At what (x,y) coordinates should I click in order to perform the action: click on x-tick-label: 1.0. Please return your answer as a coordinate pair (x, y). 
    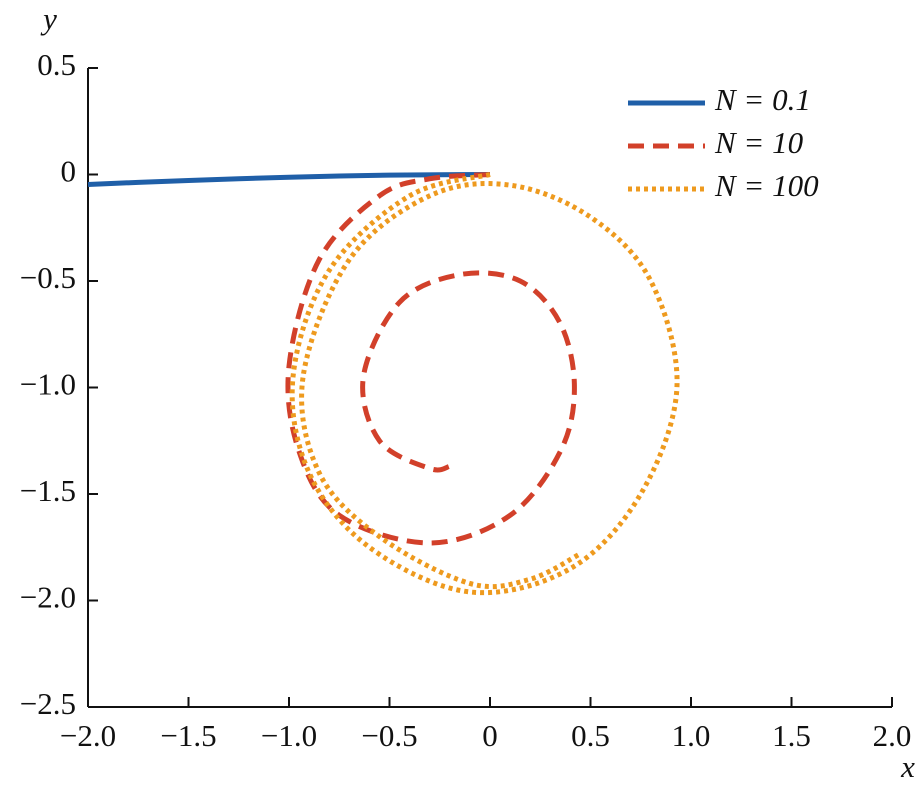
    Looking at the image, I should click on (691, 735).